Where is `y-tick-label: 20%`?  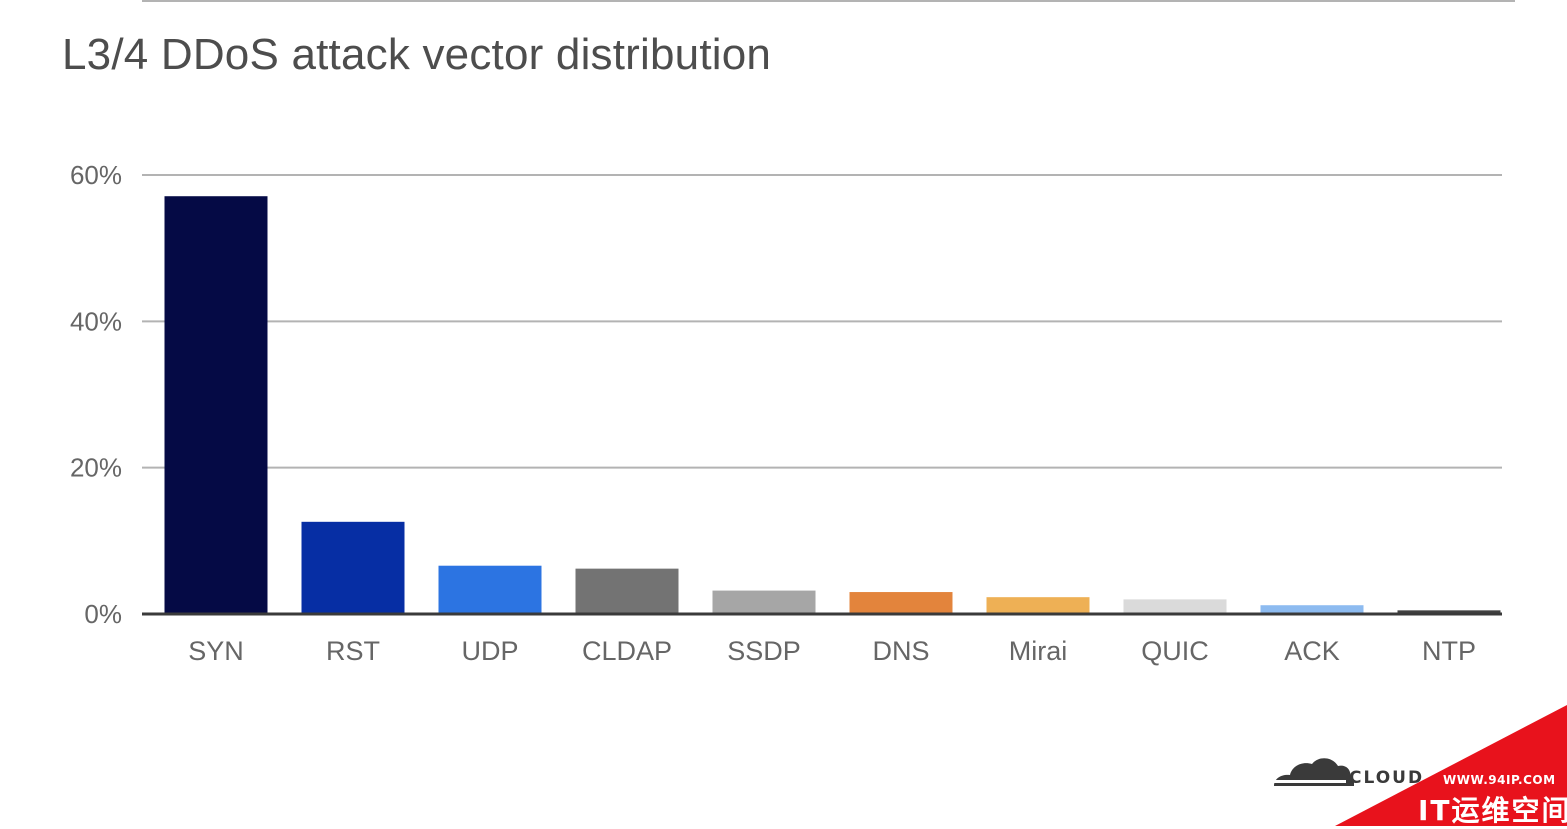
y-tick-label: 20% is located at coordinates (96, 468).